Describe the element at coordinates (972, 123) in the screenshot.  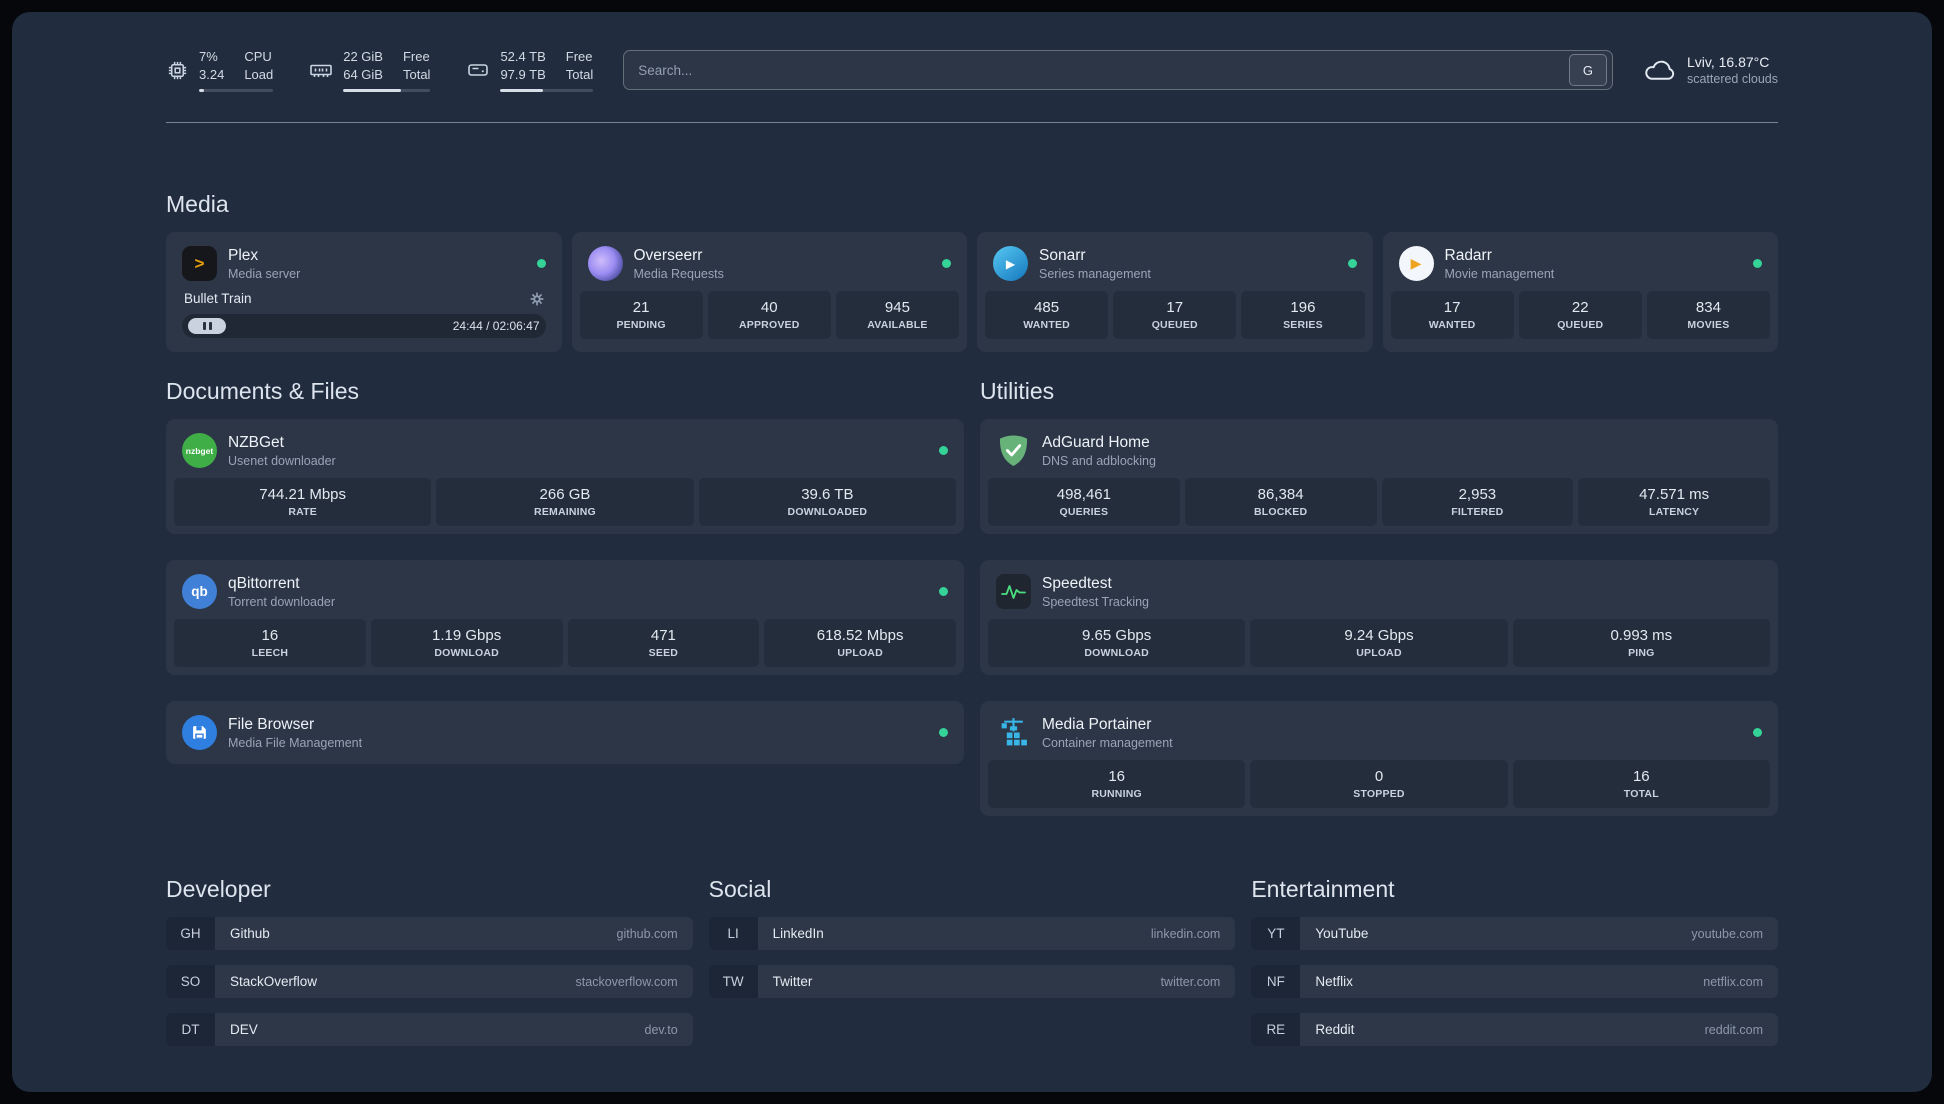
I see `header-divider` at that location.